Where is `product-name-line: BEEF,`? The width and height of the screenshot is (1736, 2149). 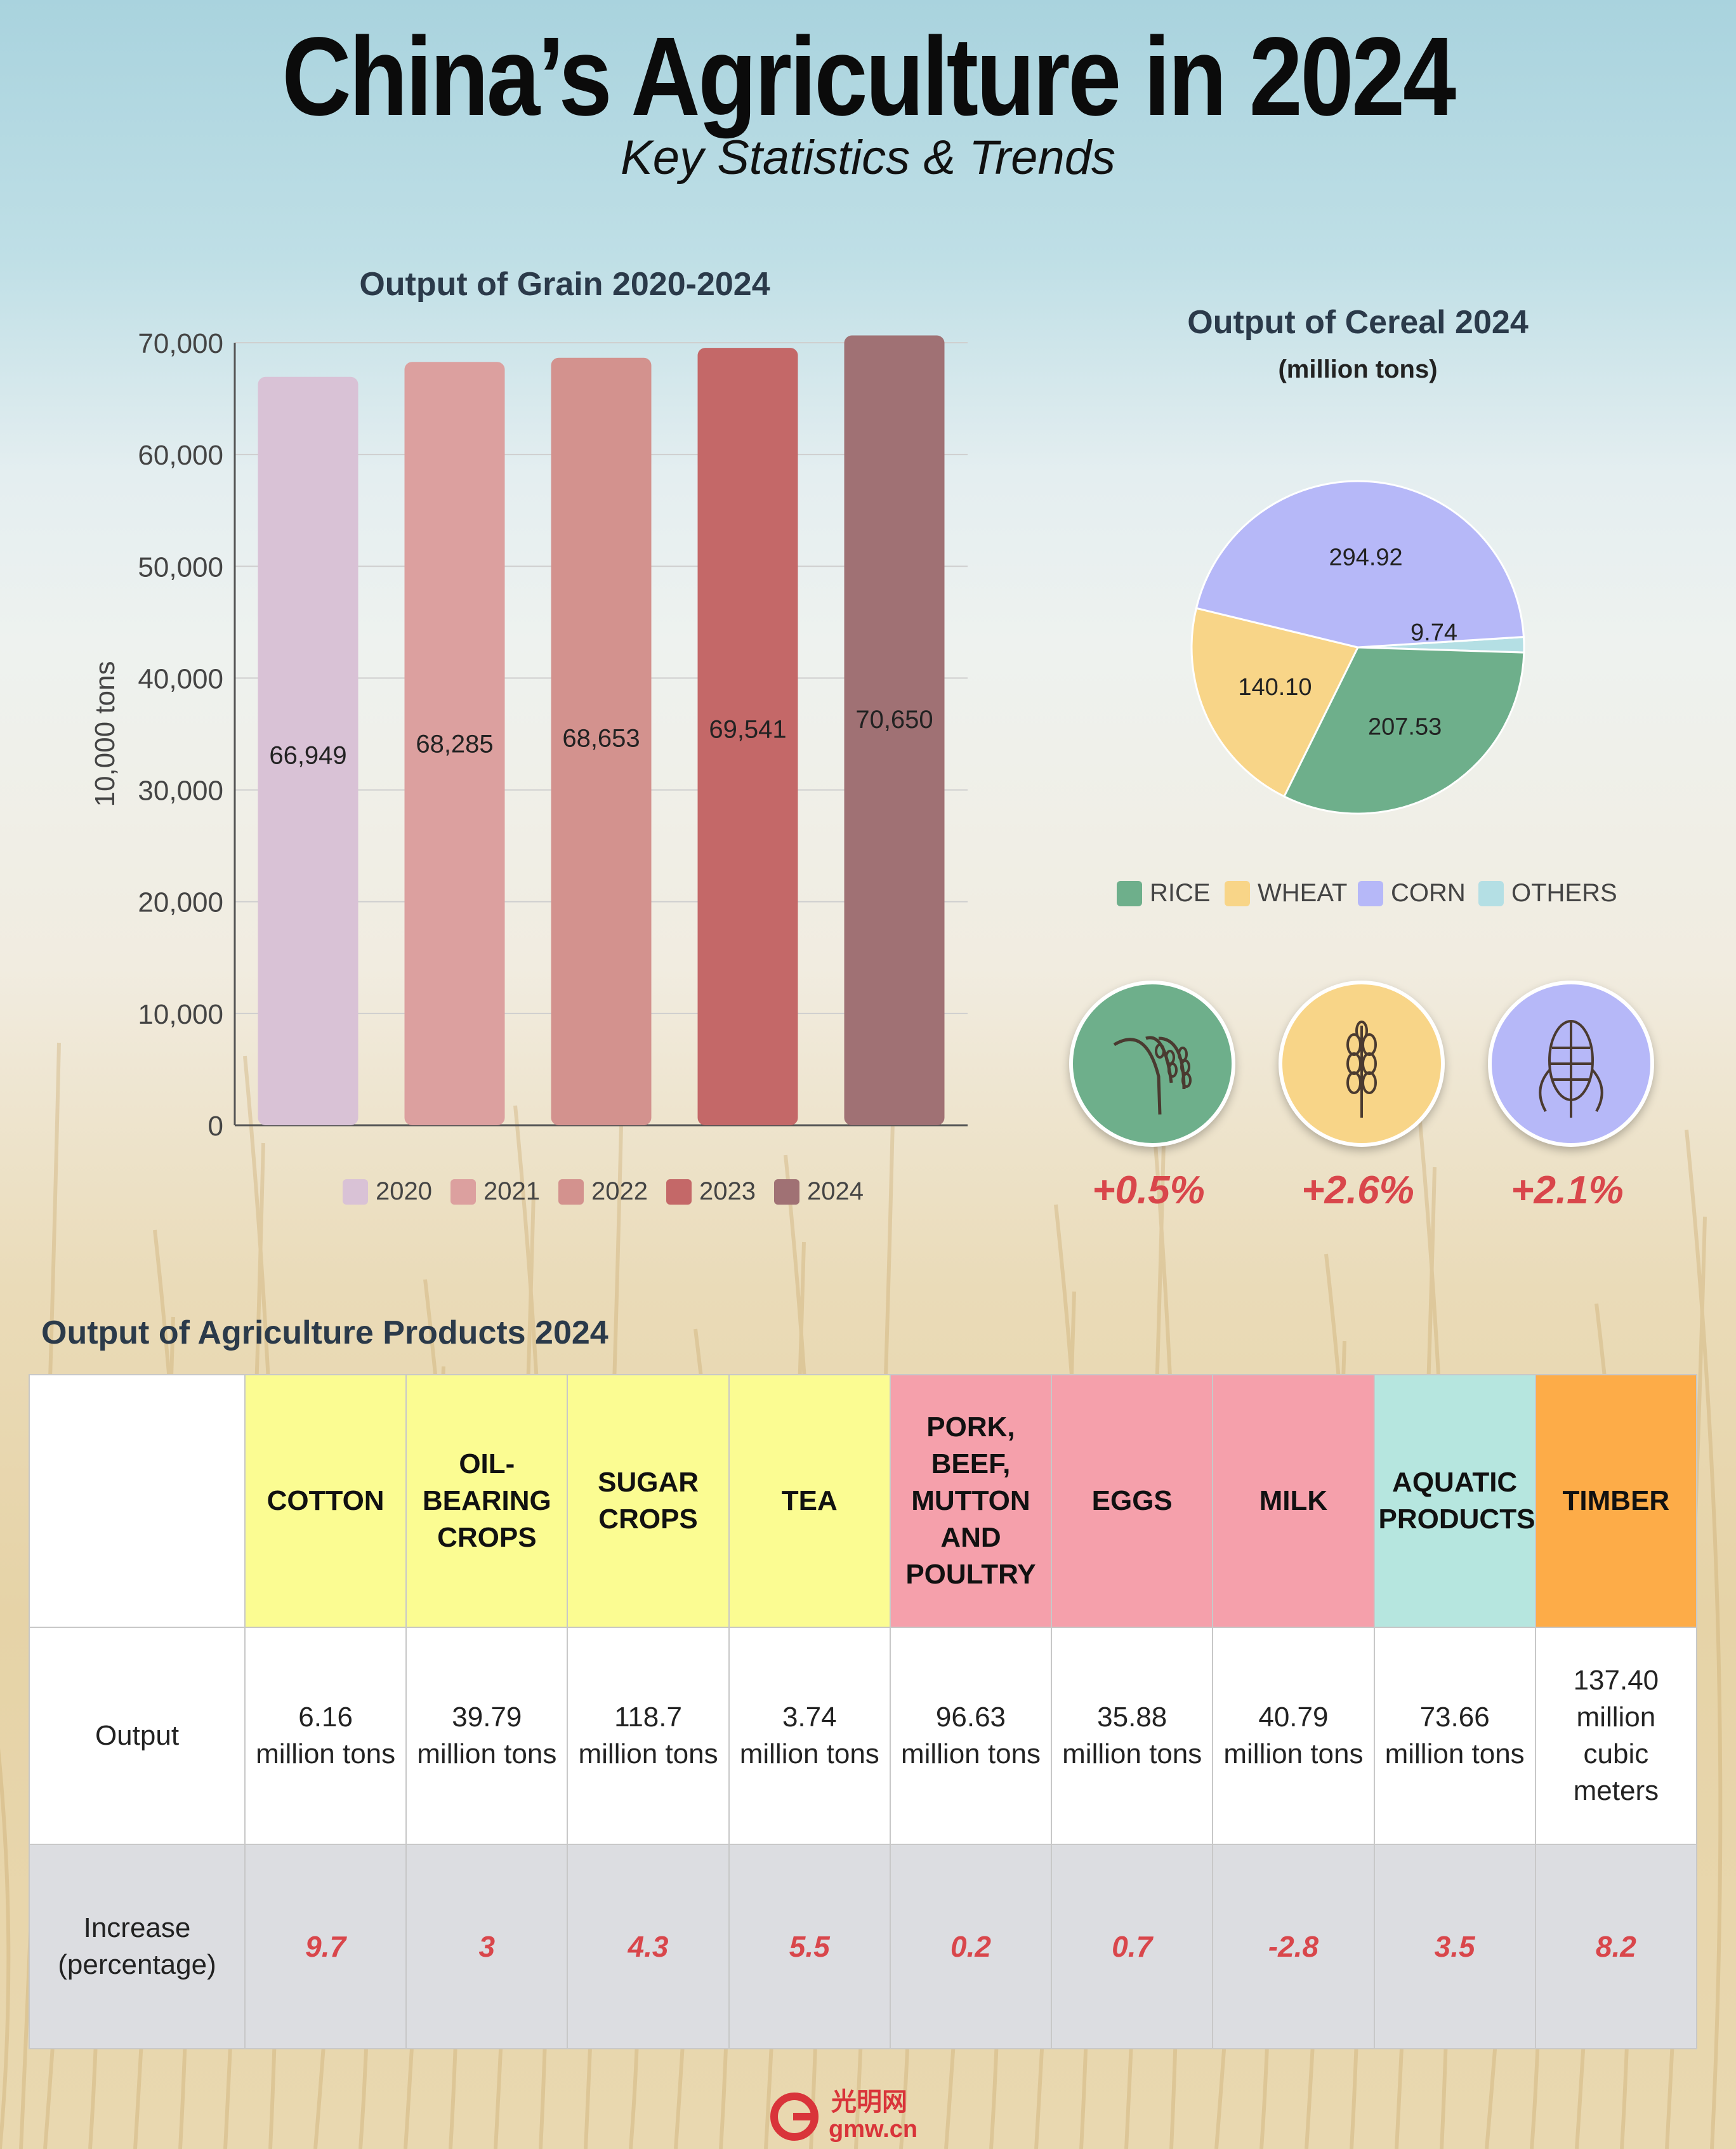 product-name-line: BEEF, is located at coordinates (971, 1463).